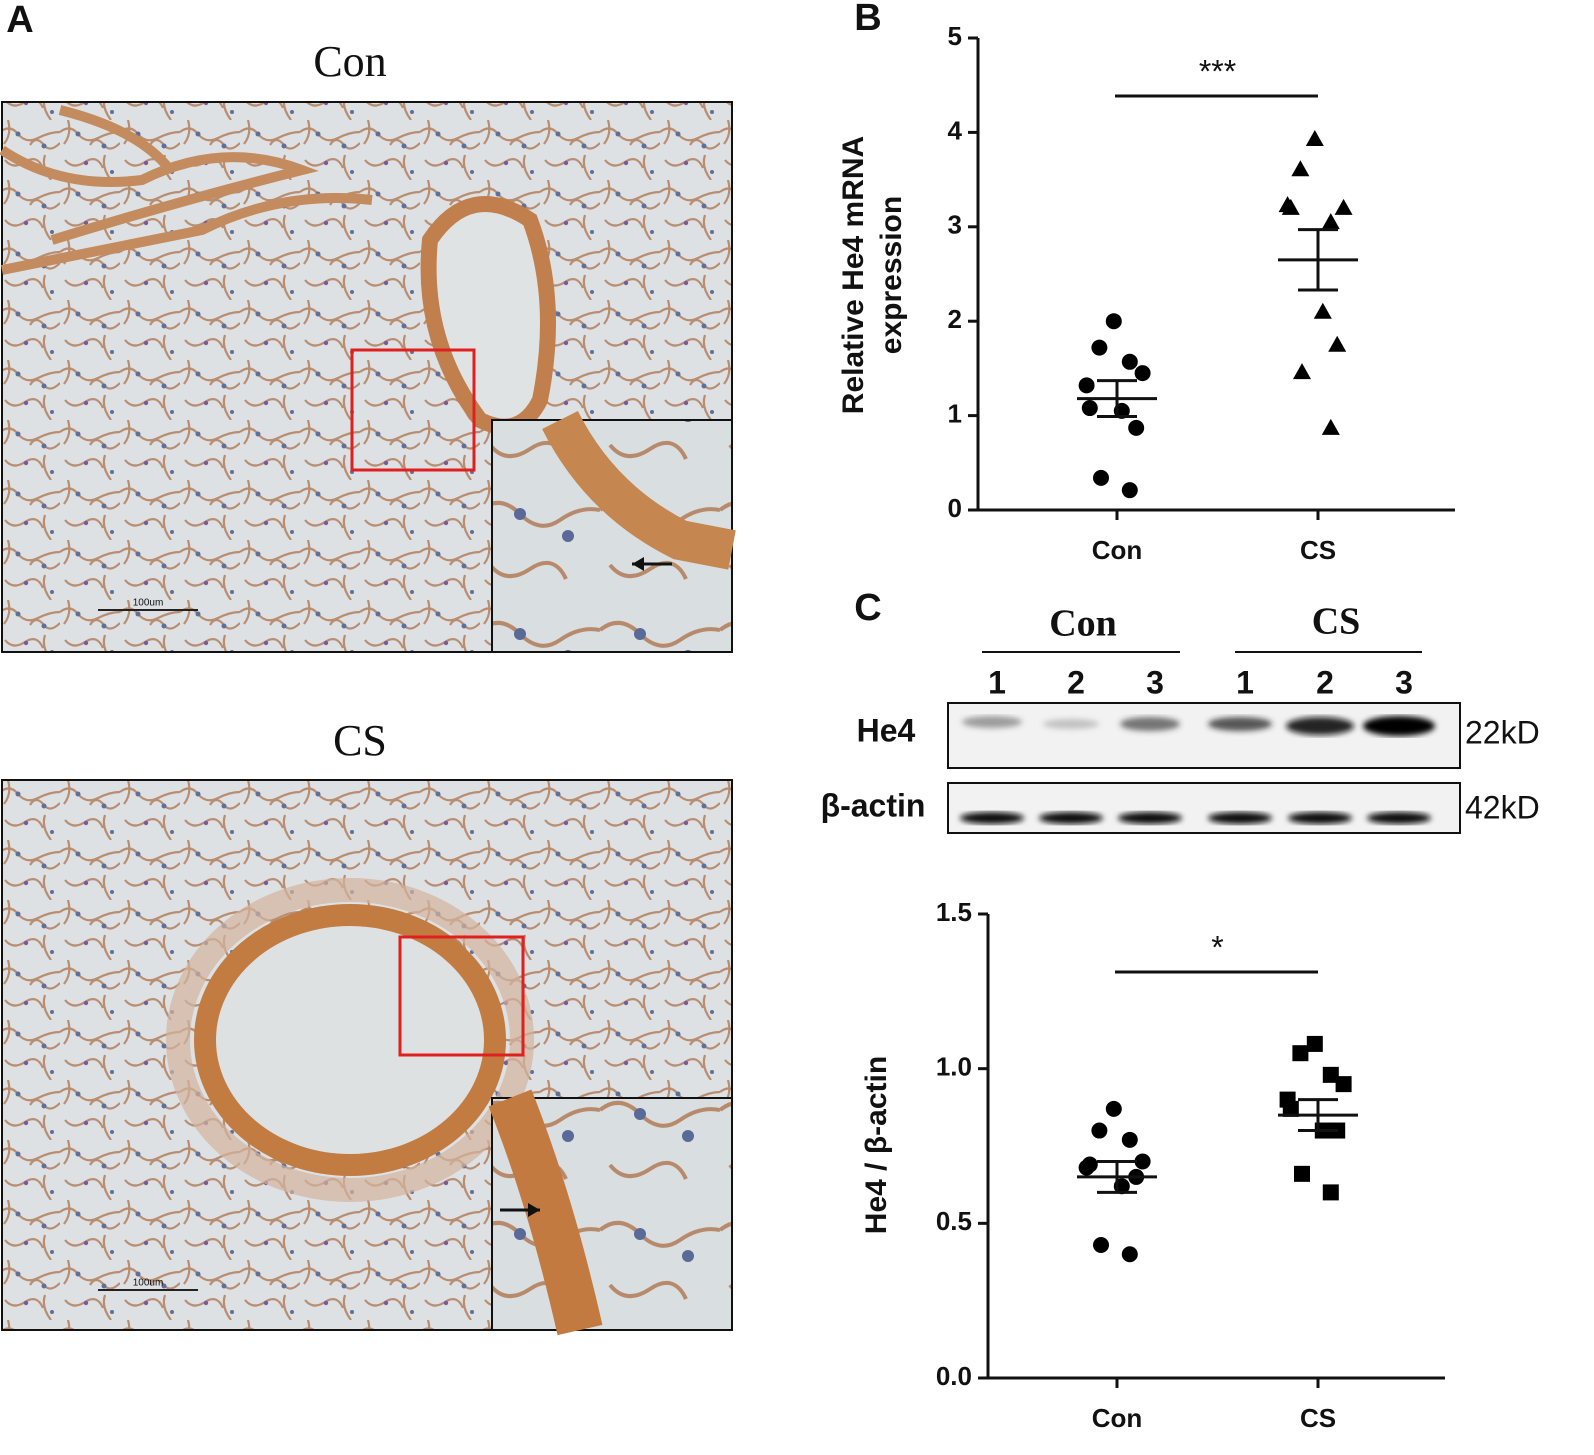 The width and height of the screenshot is (1594, 1455). What do you see at coordinates (954, 912) in the screenshot?
I see `y-tick-label: 1.5` at bounding box center [954, 912].